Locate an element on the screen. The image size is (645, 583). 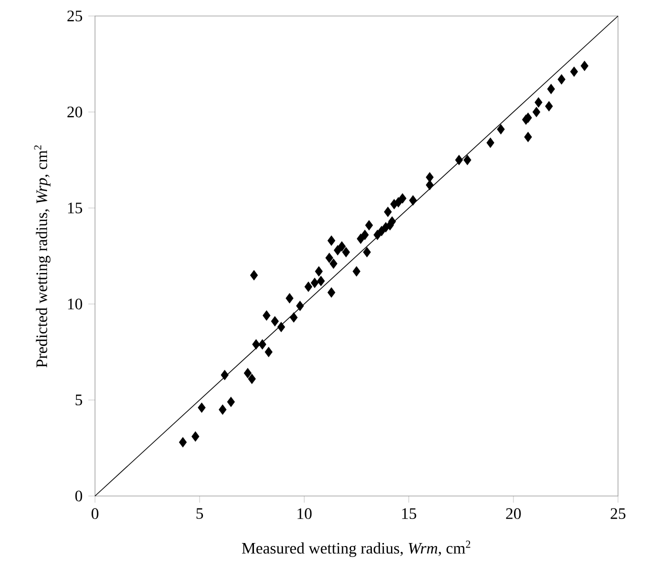
y-tick-label: 15 is located at coordinates (75, 208).